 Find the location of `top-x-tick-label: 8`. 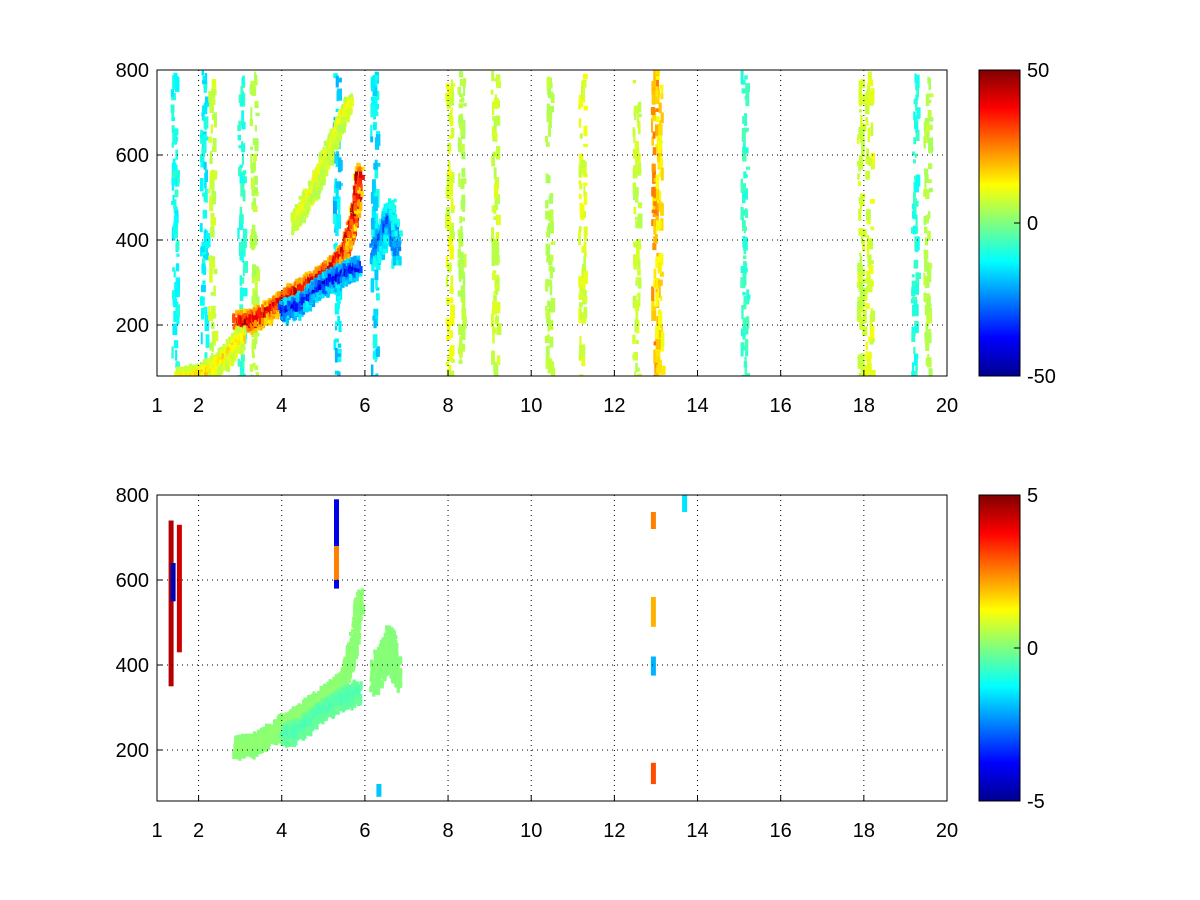

top-x-tick-label: 8 is located at coordinates (447, 406).